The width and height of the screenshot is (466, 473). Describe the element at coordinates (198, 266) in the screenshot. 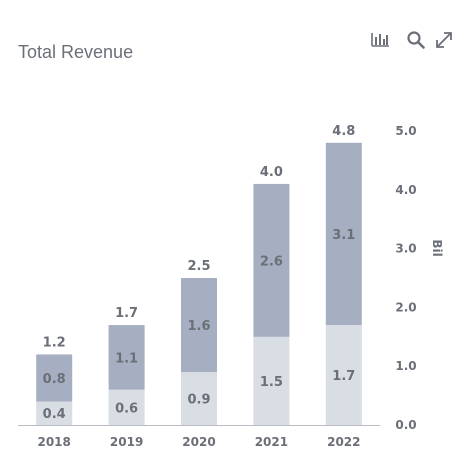

I see `total-label: 2.5` at that location.